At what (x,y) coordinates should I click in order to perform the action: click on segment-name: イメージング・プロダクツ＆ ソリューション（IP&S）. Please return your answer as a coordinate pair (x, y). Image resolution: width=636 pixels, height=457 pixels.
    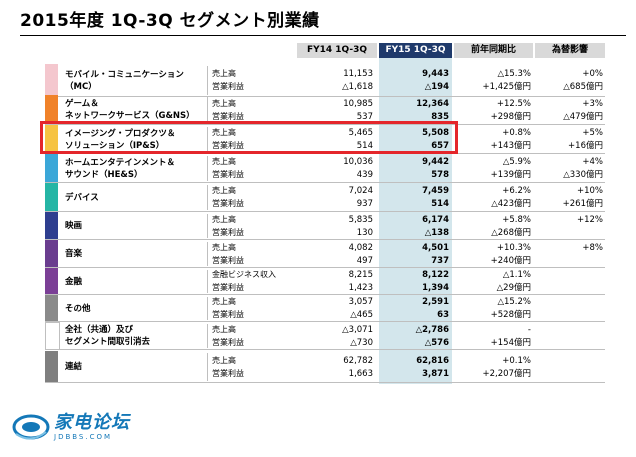
    Looking at the image, I should click on (120, 139).